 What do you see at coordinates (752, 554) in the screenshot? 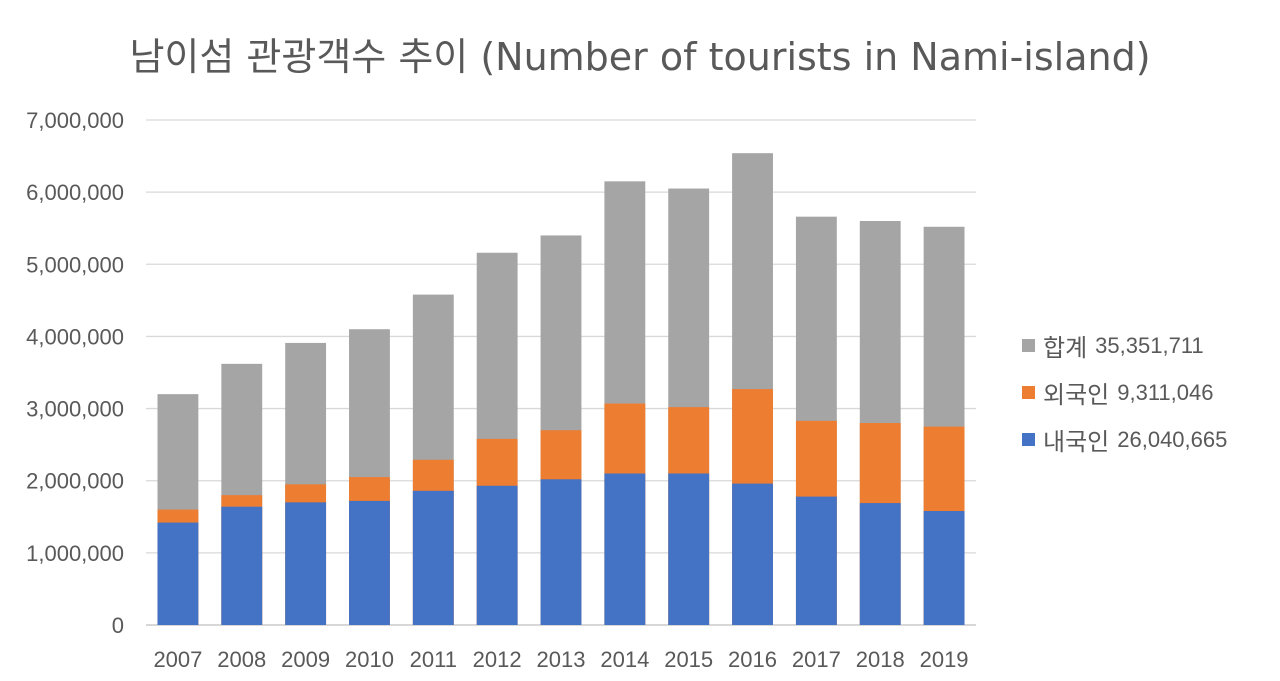
I see `bar-내국인-2016` at bounding box center [752, 554].